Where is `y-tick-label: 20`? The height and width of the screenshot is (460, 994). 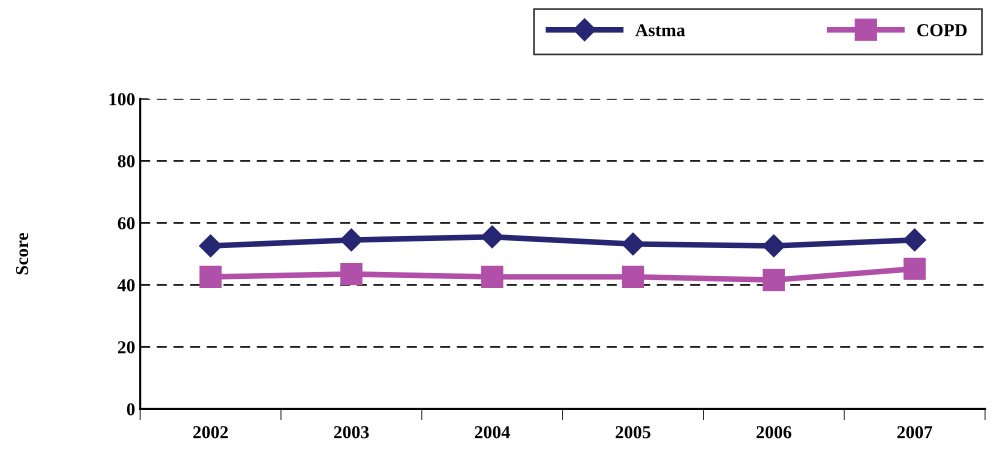
y-tick-label: 20 is located at coordinates (126, 347).